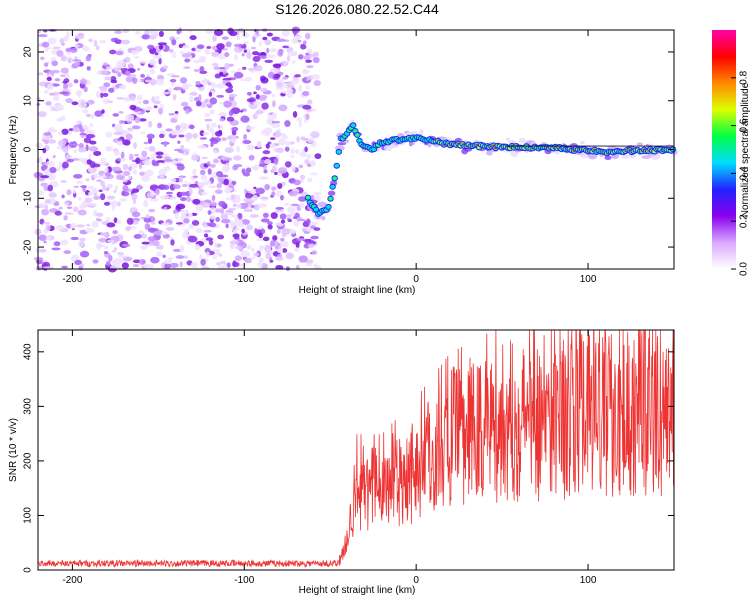  What do you see at coordinates (416, 580) in the screenshot?
I see `snr-xtick-label: 0` at bounding box center [416, 580].